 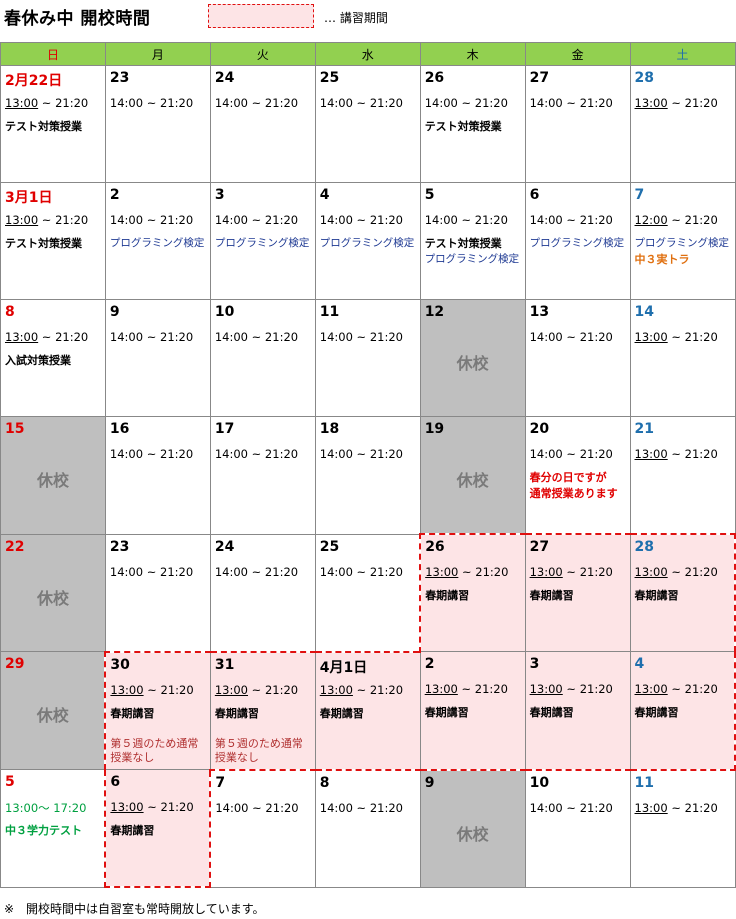 What do you see at coordinates (577, 711) in the screenshot?
I see `day-cell: 3 13:00 ~ 21:20 春期講習` at bounding box center [577, 711].